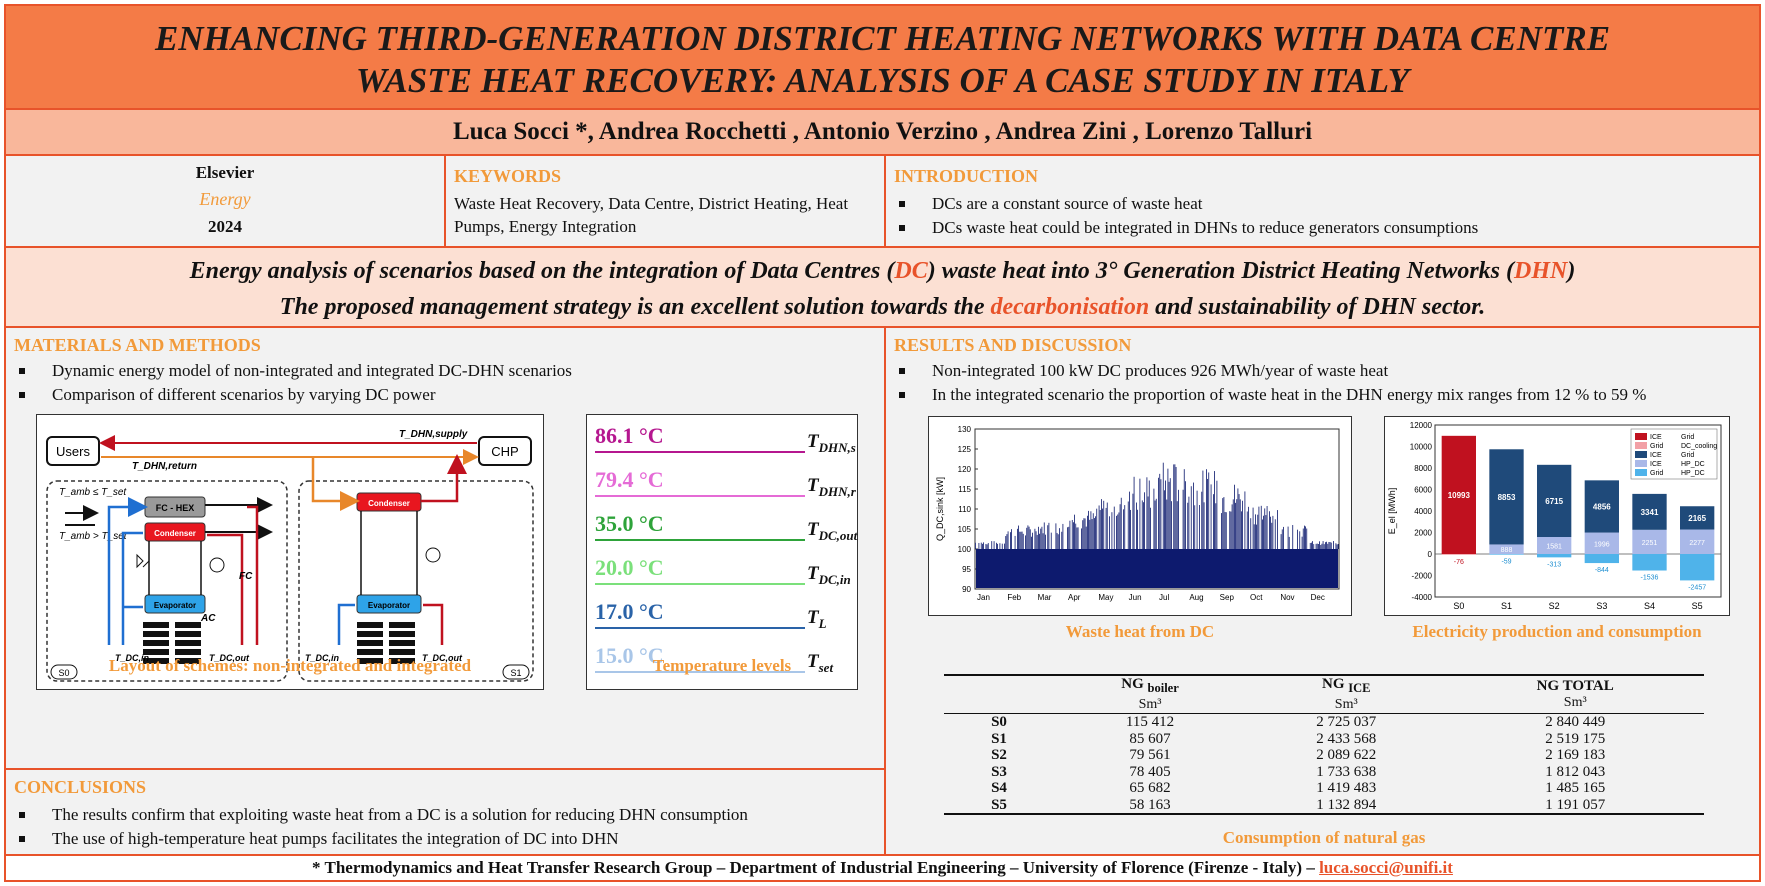 The image size is (1765, 886). Describe the element at coordinates (999, 755) in the screenshot. I see `table-cell-scenario: S2` at that location.